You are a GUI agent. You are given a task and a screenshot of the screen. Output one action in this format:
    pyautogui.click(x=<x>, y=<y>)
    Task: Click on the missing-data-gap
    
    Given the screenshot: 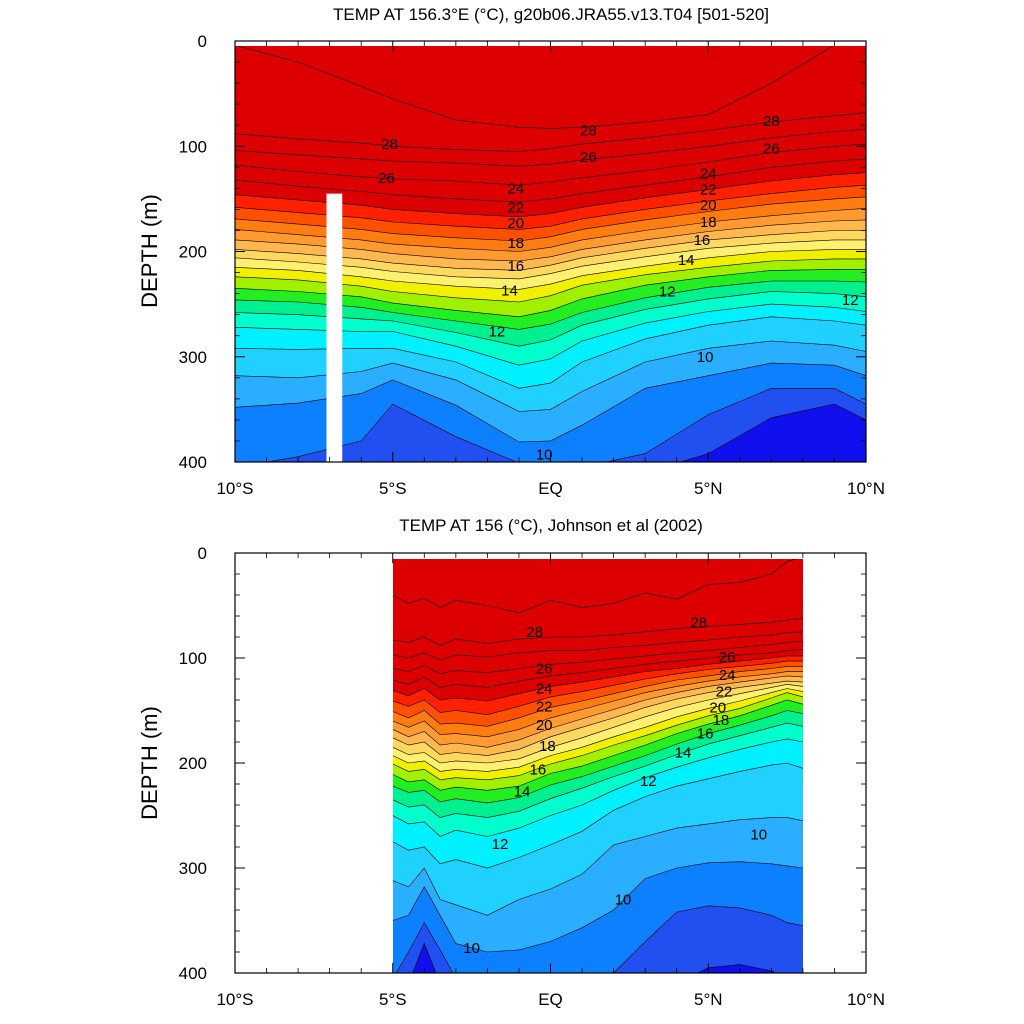 What is the action you would take?
    pyautogui.click(x=334, y=328)
    